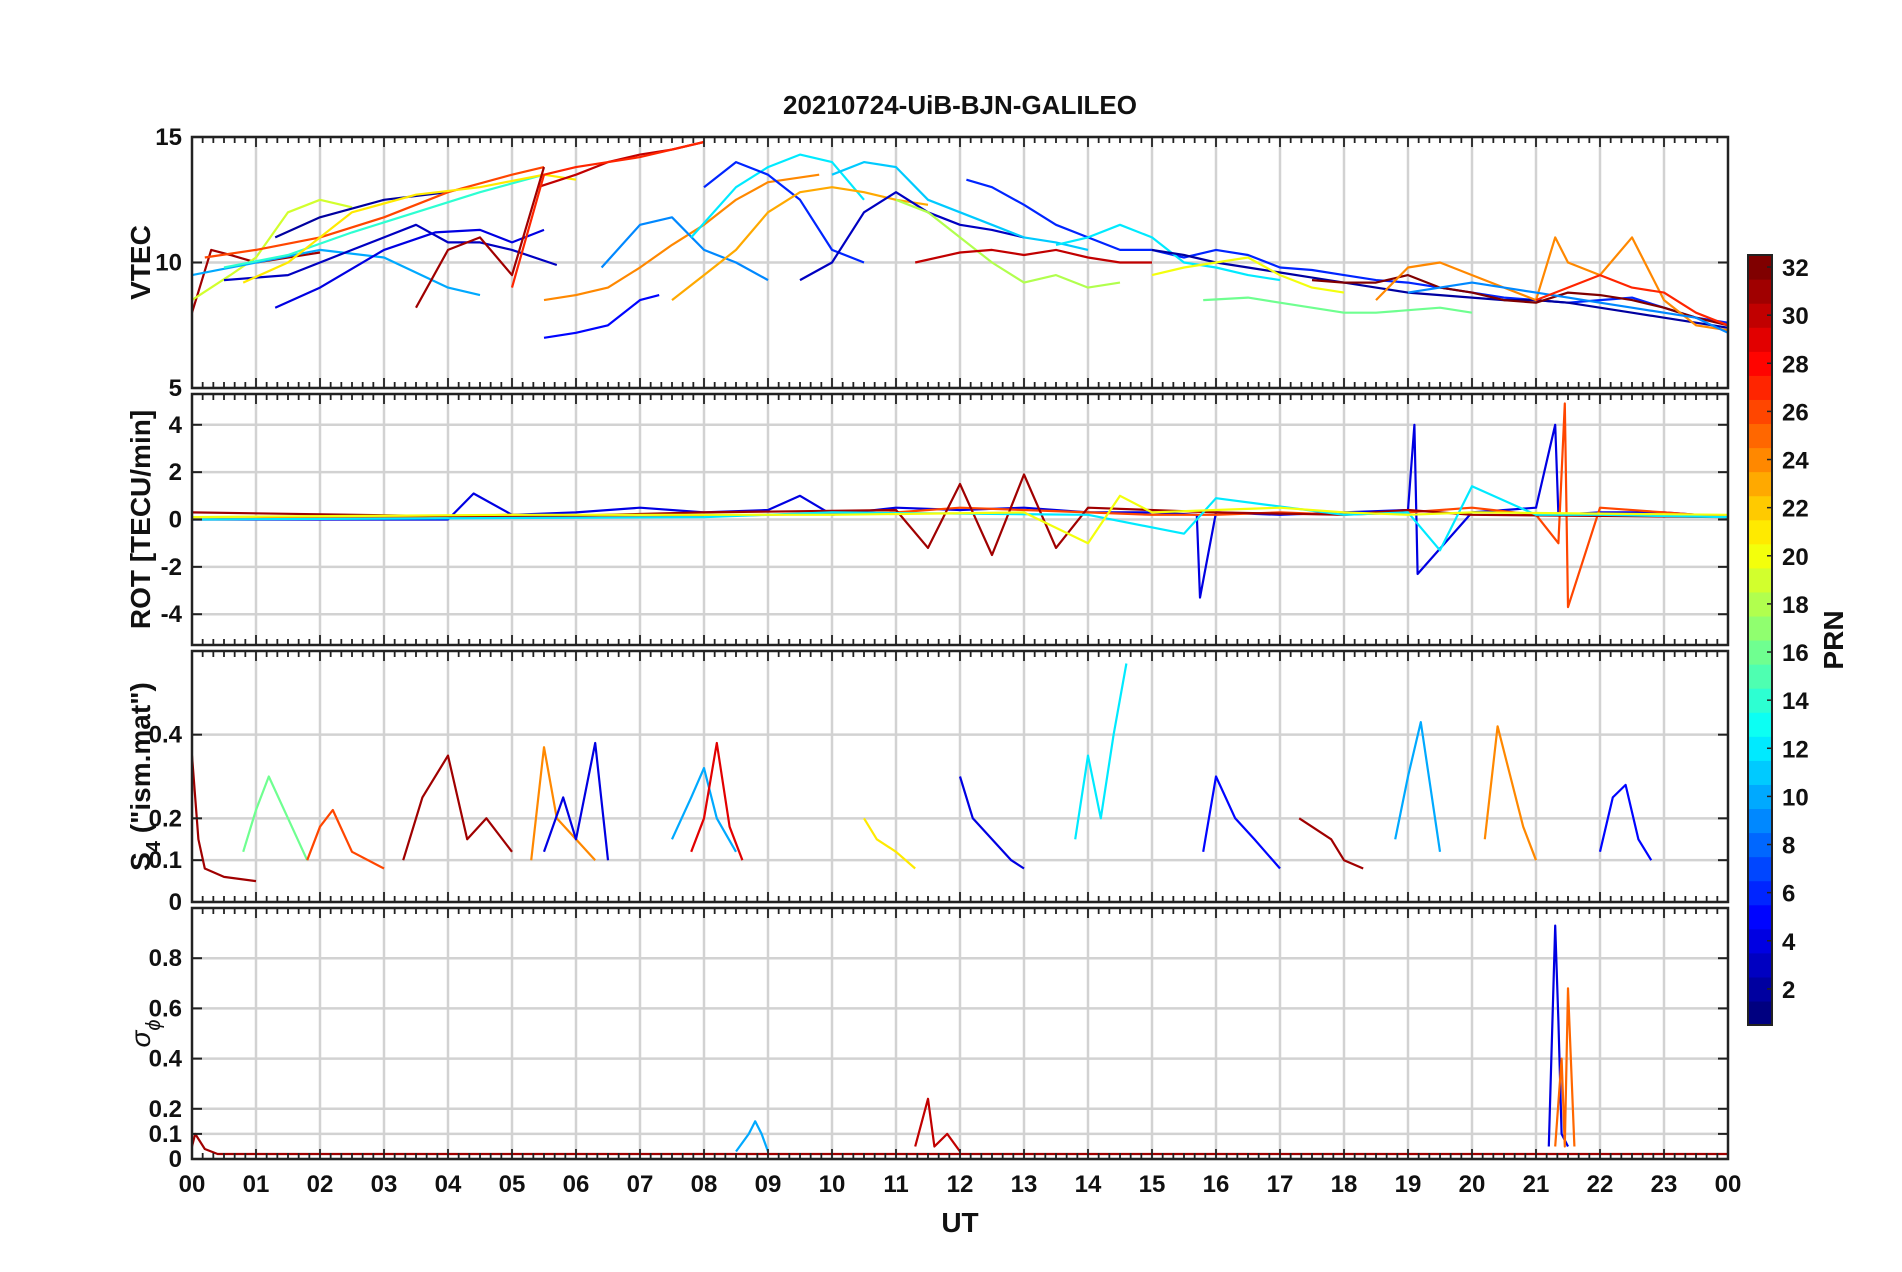  Describe the element at coordinates (1795, 412) in the screenshot. I see `colorbar-tick-label: 26` at that location.